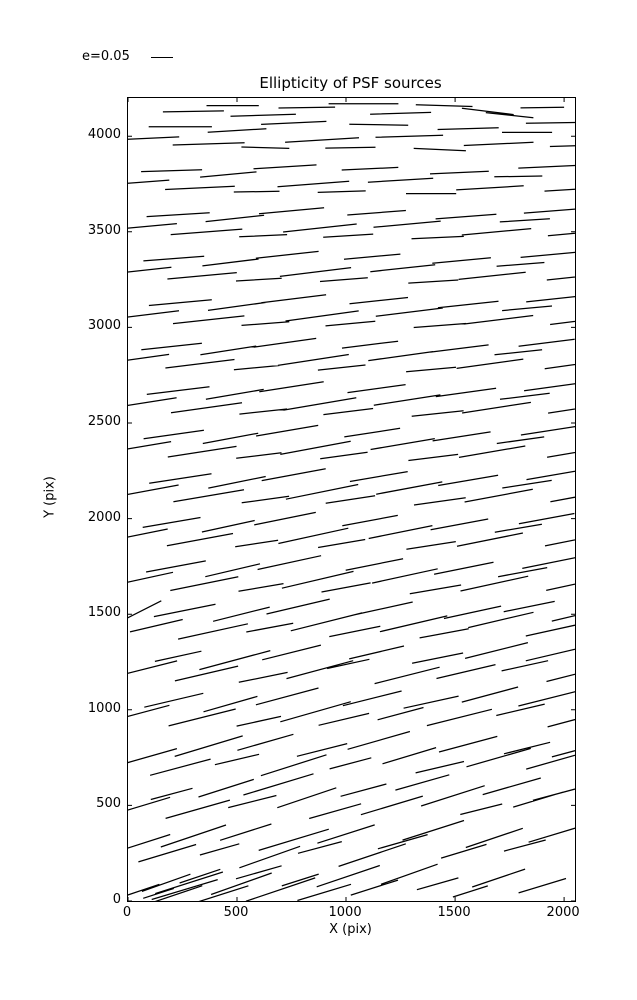 The height and width of the screenshot is (1000, 637). Describe the element at coordinates (350, 83) in the screenshot. I see `plot-title: Ellipticity of PSF sources` at that location.